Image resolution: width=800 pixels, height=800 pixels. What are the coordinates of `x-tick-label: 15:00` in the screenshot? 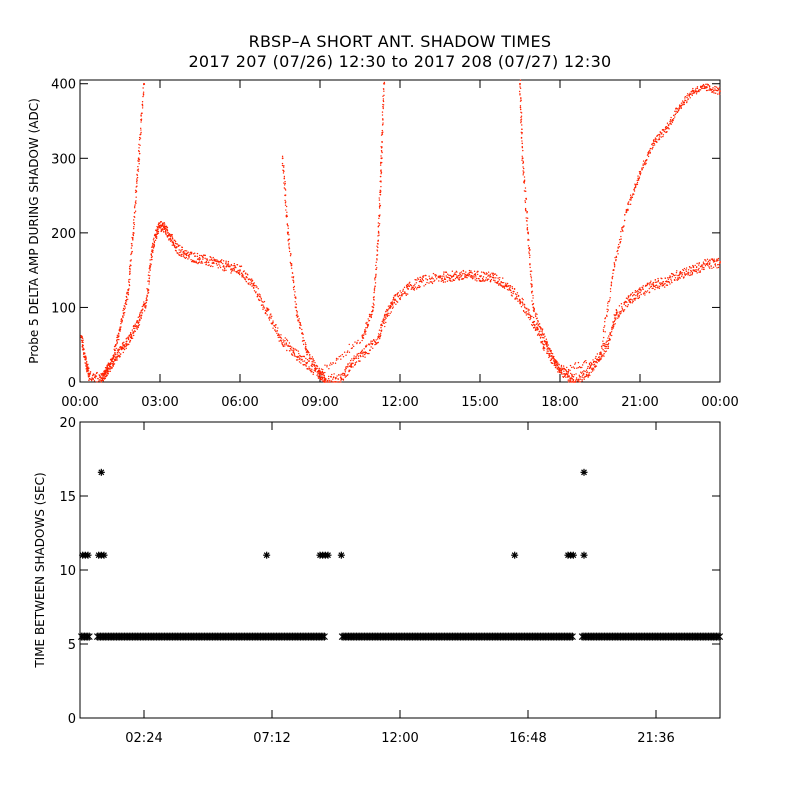 It's located at (479, 402).